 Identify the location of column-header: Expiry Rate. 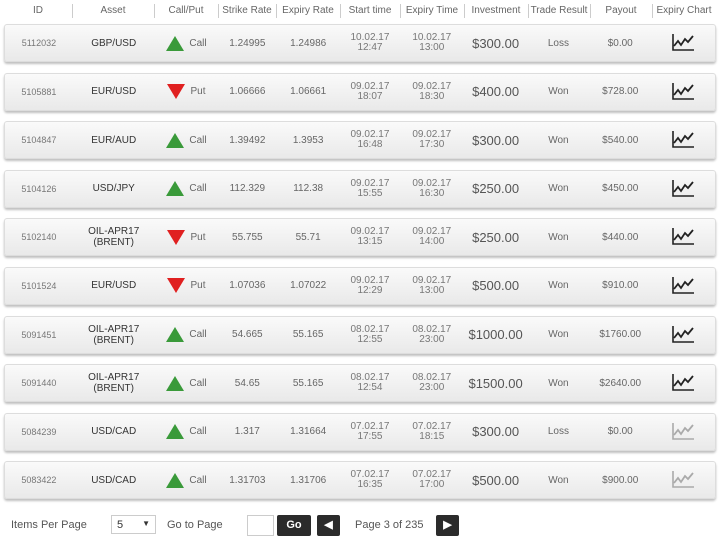
(308, 11).